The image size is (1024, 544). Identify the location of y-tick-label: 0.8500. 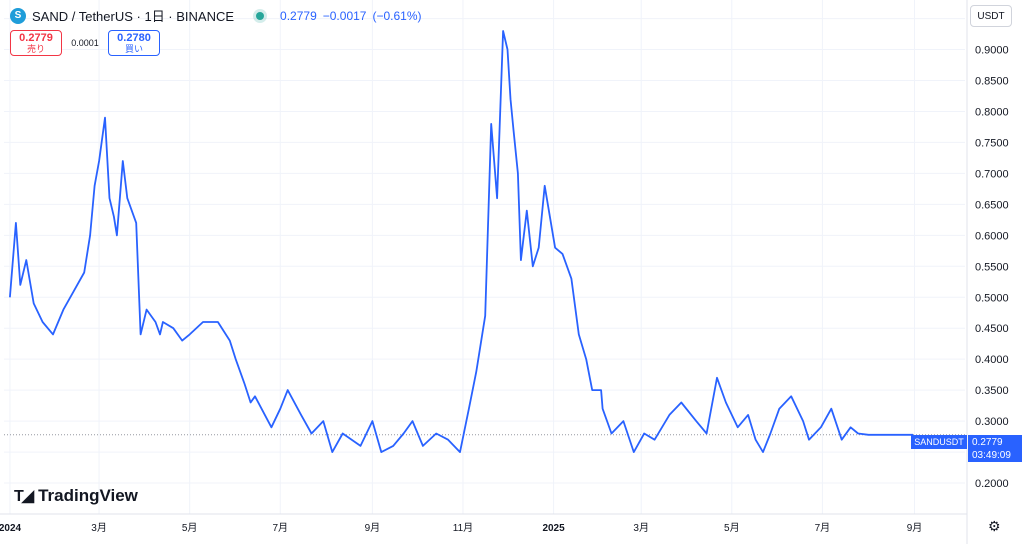
(992, 82).